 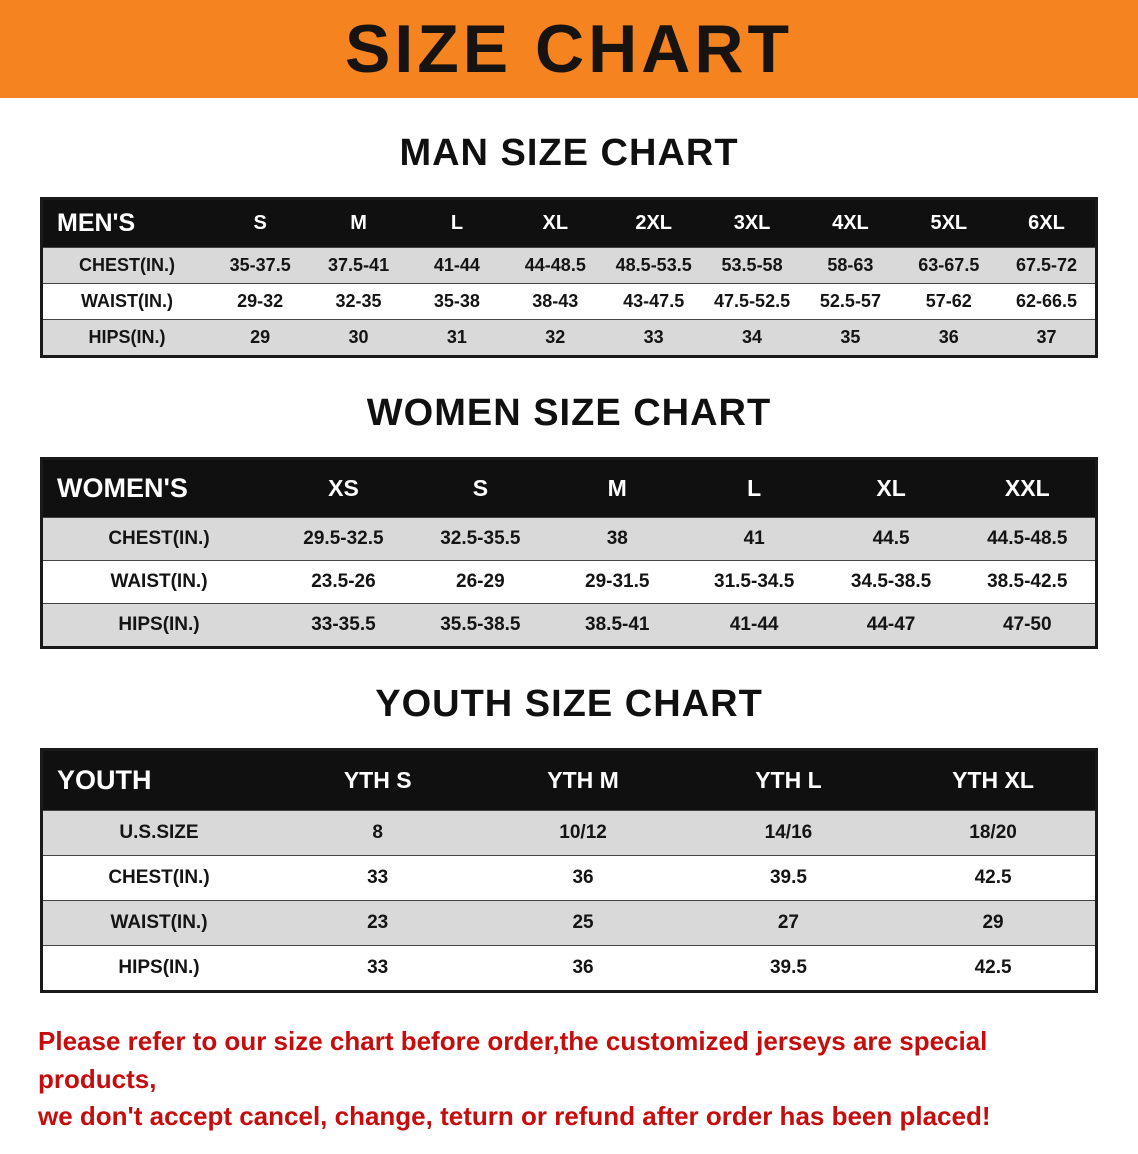 I want to click on size-cell: 25, so click(x=583, y=923).